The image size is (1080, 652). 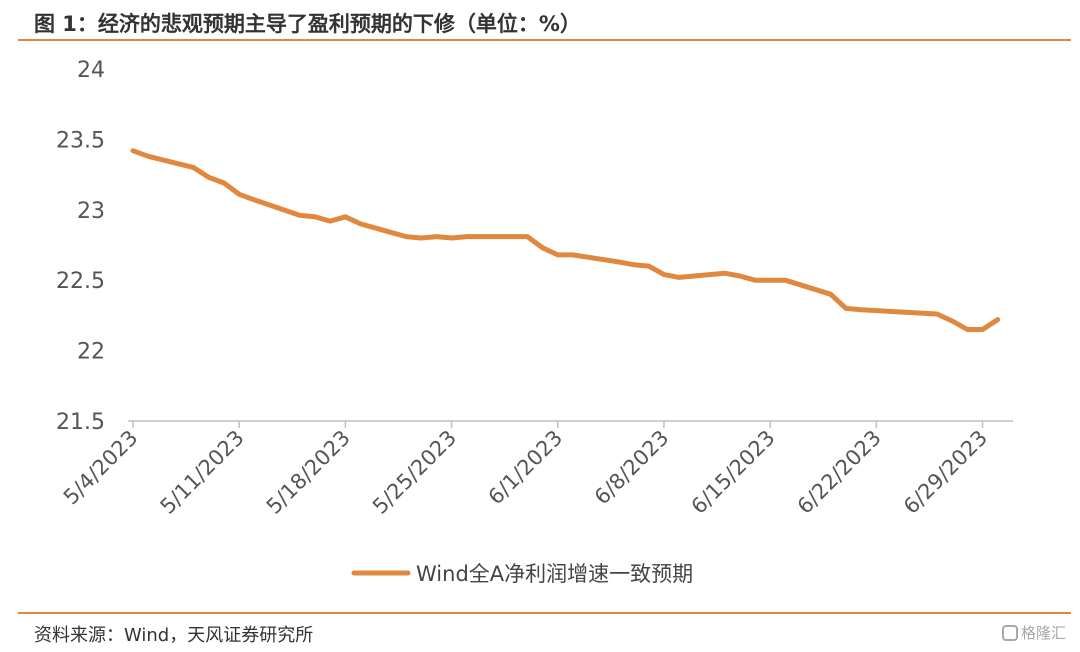 I want to click on x-tick-label: 5/4/2023, so click(x=101, y=468).